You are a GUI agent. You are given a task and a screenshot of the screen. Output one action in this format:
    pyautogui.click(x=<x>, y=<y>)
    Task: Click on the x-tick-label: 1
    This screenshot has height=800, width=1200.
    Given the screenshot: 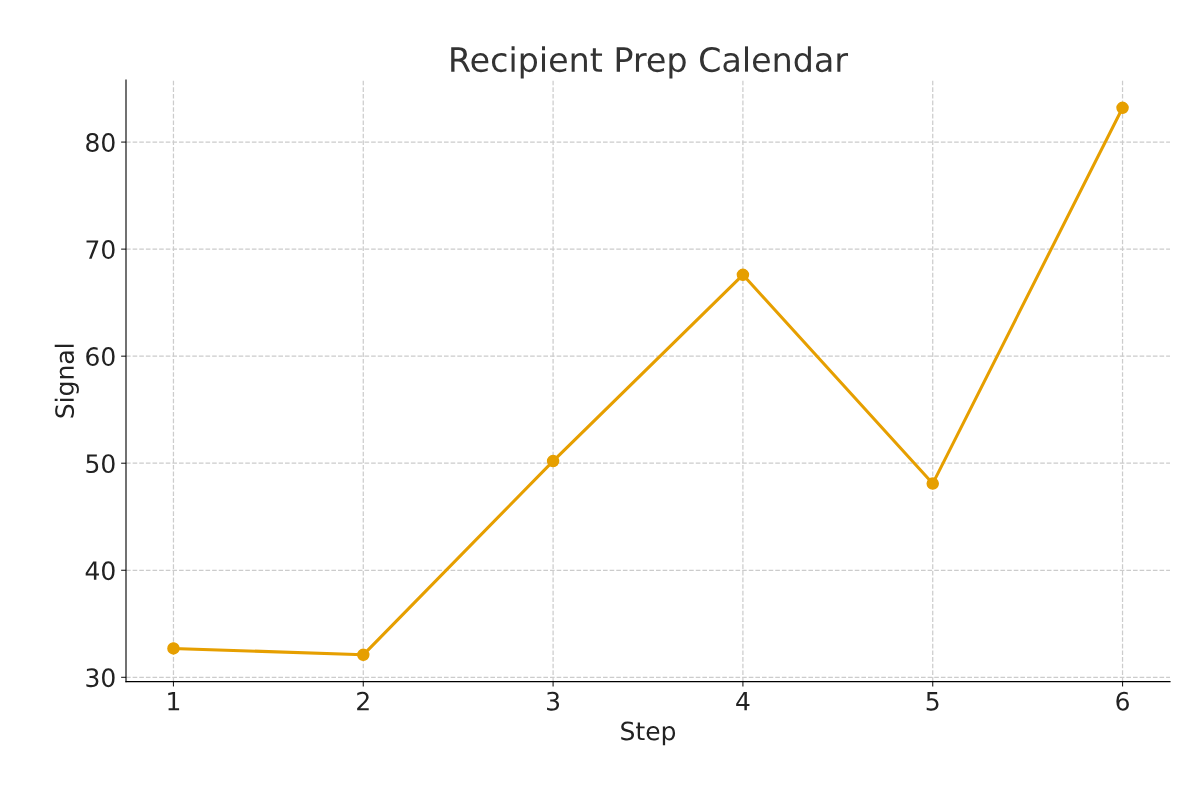 What is the action you would take?
    pyautogui.click(x=174, y=701)
    